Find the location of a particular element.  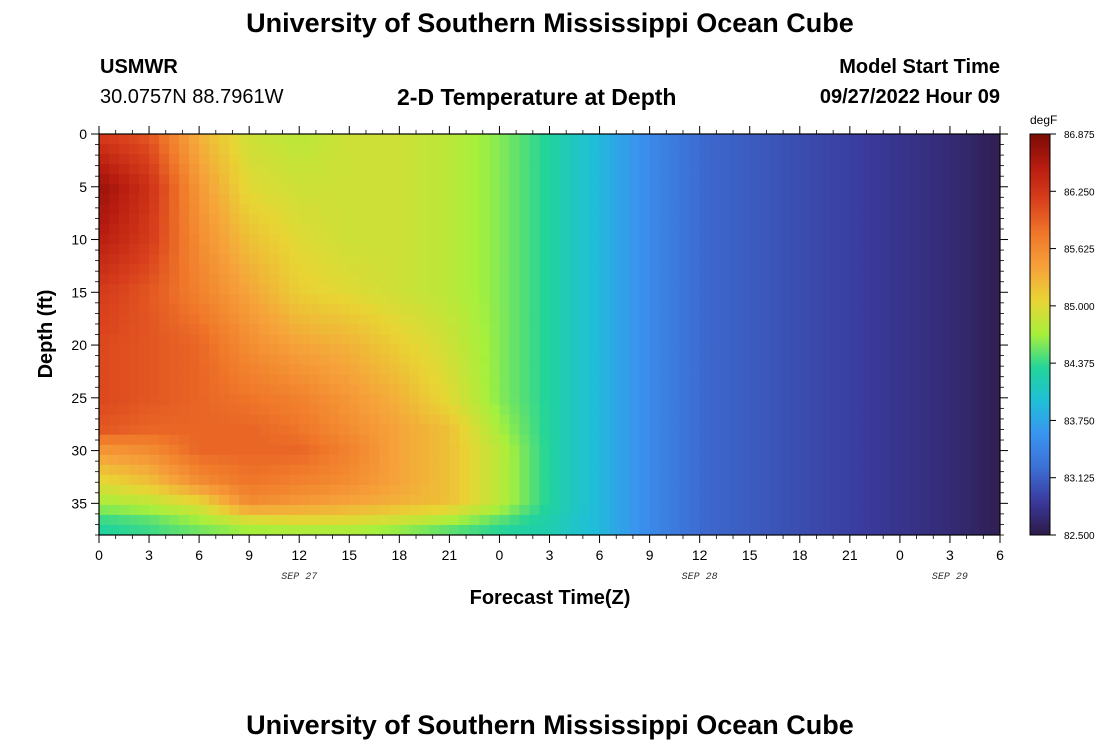

x-tick-label: 6 is located at coordinates (600, 555).